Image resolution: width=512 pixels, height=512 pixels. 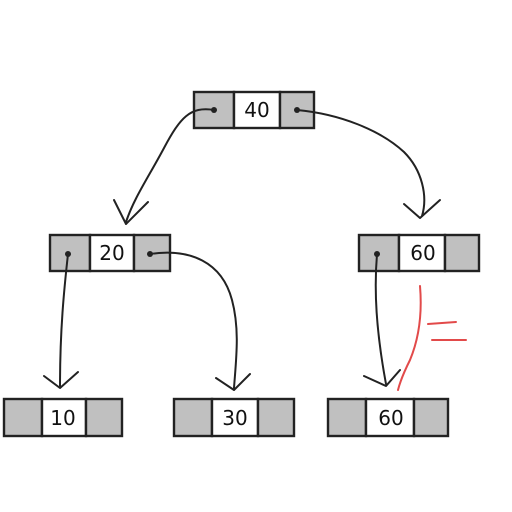 I want to click on edge-left-to-left-right, so click(x=199, y=321).